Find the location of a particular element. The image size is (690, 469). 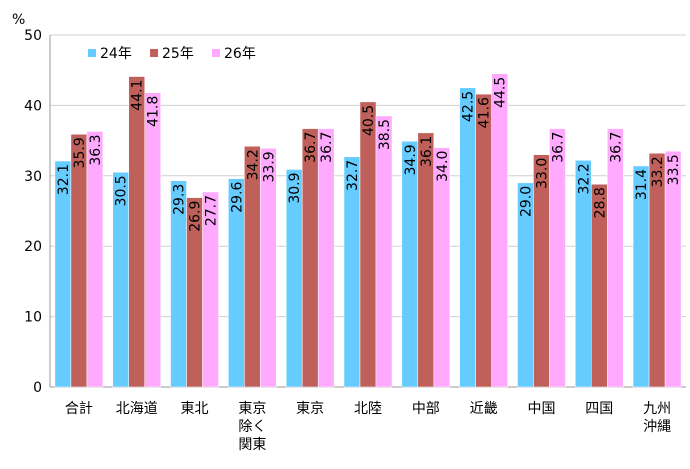

x-tick-label: 四国 is located at coordinates (599, 409).